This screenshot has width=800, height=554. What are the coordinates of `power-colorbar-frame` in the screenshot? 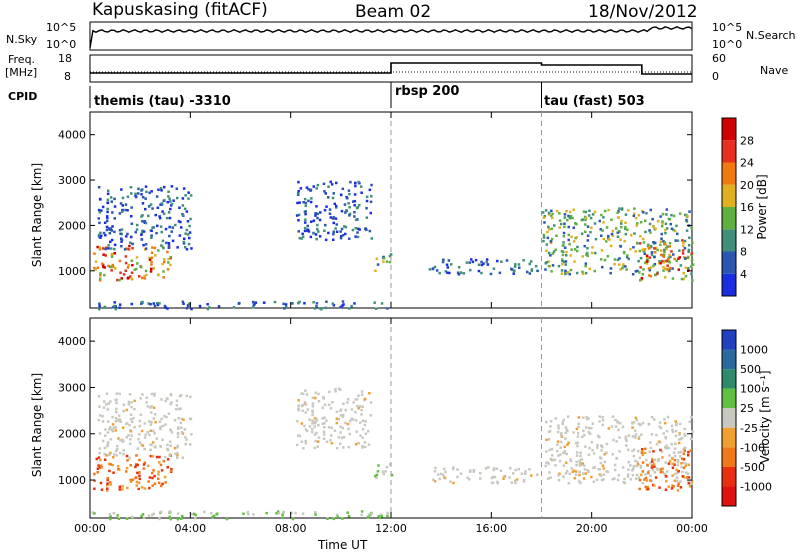 It's located at (729, 207).